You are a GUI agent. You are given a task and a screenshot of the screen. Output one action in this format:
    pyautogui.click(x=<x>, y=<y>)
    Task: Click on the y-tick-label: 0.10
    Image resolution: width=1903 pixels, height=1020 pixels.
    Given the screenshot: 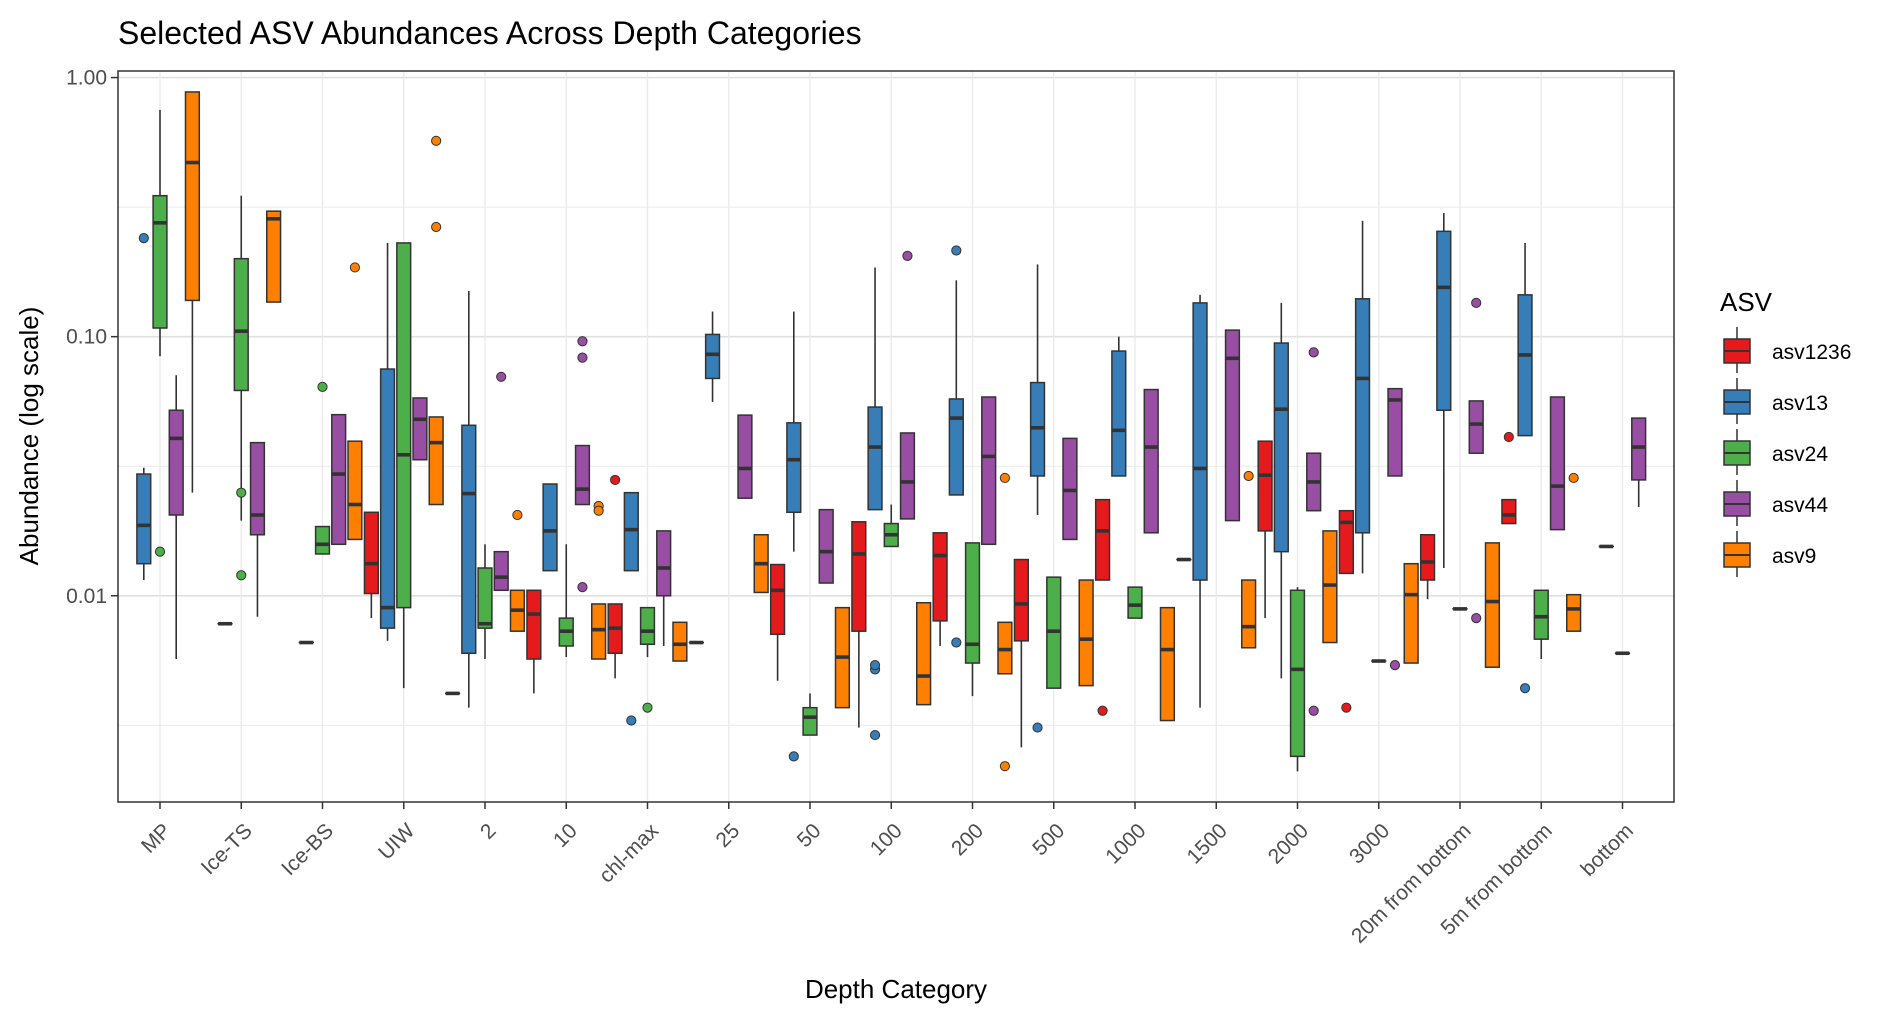 What is the action you would take?
    pyautogui.click(x=86, y=337)
    